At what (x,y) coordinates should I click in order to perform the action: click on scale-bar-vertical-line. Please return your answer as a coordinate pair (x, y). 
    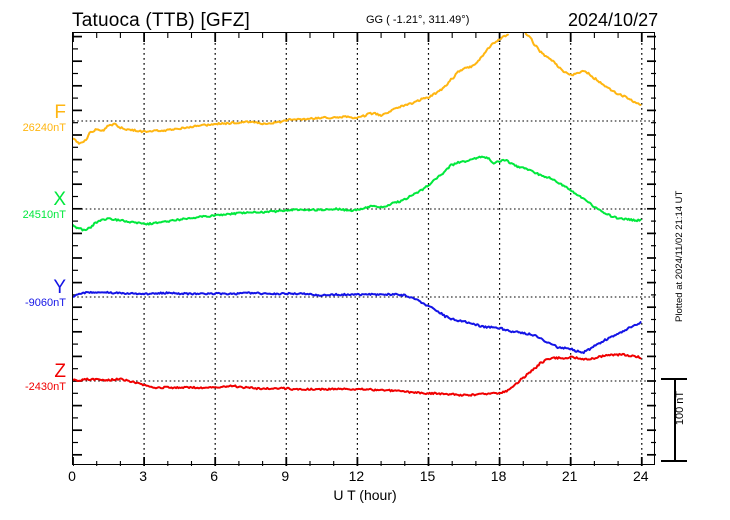
    Looking at the image, I should click on (675, 420).